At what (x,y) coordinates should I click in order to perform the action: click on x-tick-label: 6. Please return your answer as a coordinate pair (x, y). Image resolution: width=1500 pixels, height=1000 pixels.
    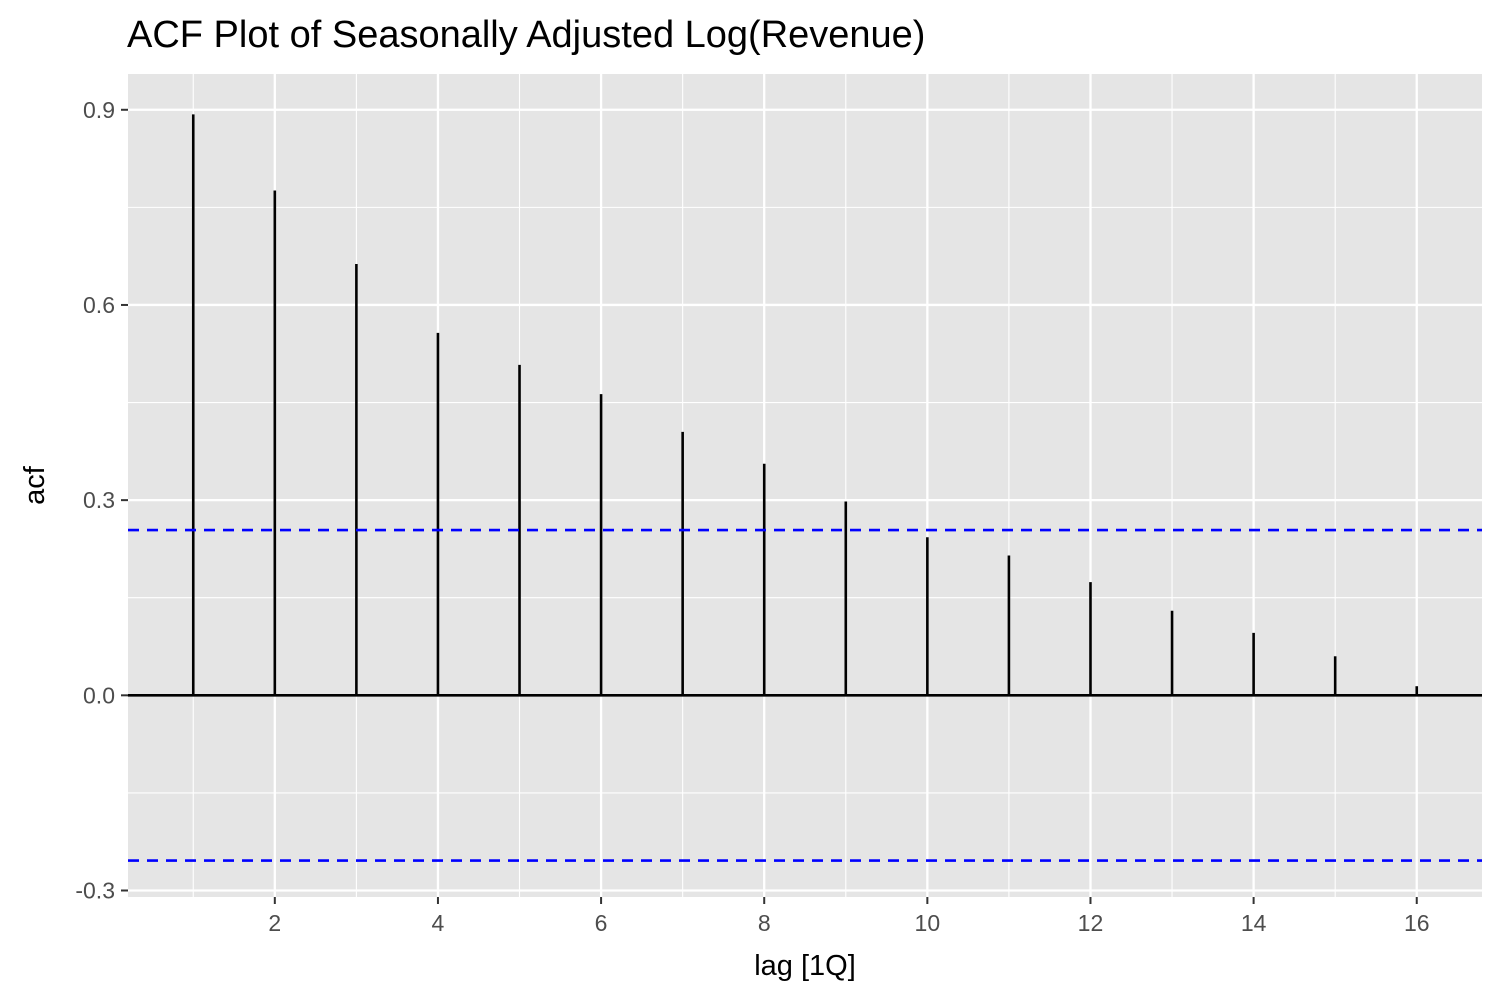
    Looking at the image, I should click on (601, 923).